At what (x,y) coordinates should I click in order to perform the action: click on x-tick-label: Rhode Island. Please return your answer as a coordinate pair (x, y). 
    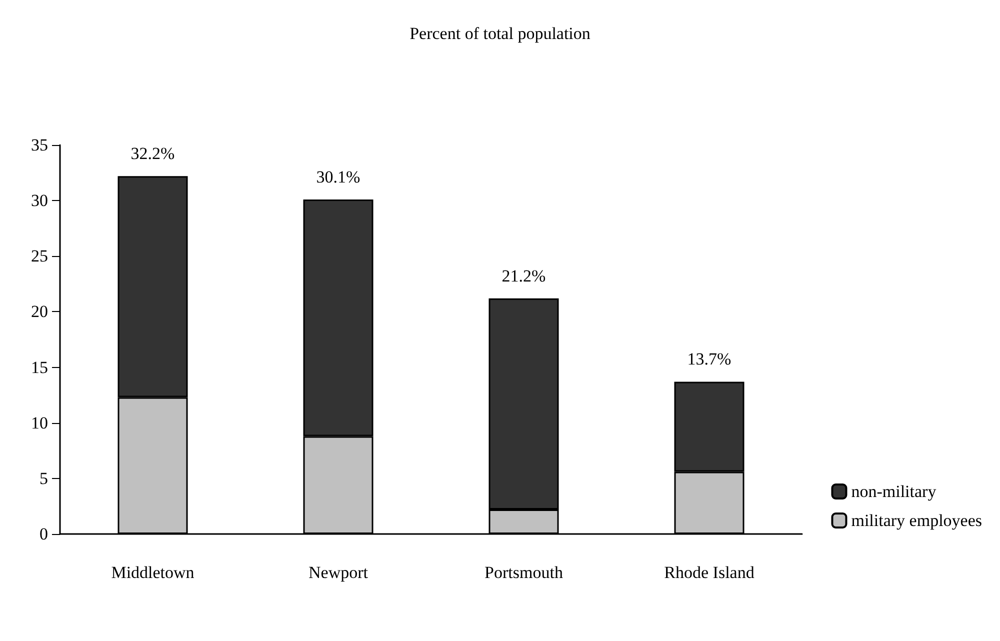
    Looking at the image, I should click on (709, 572).